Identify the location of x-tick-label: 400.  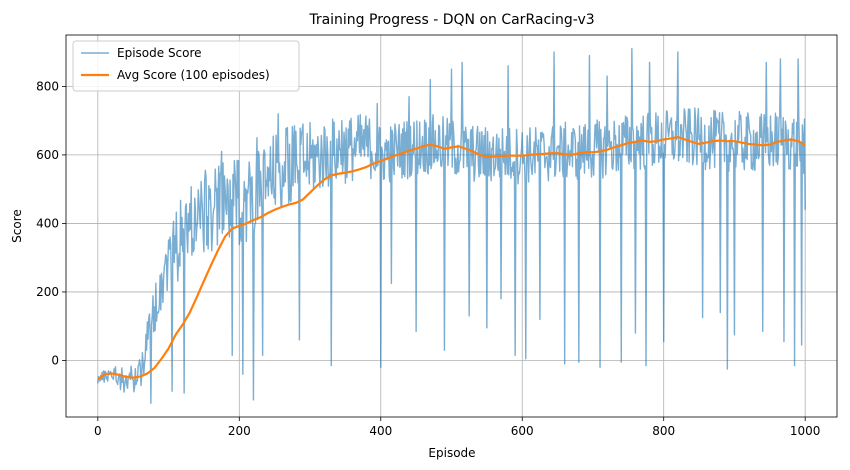
(380, 431).